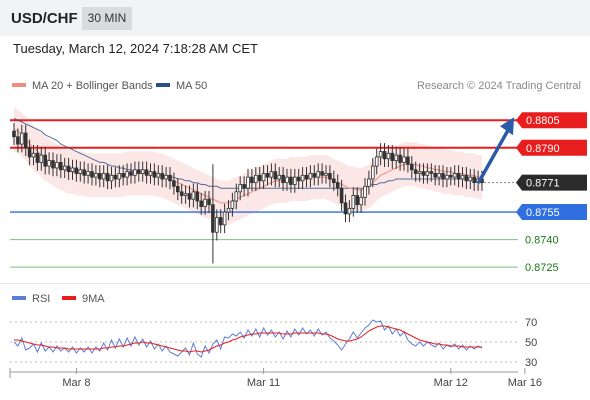  I want to click on legend-ma20-swatch, so click(19, 85).